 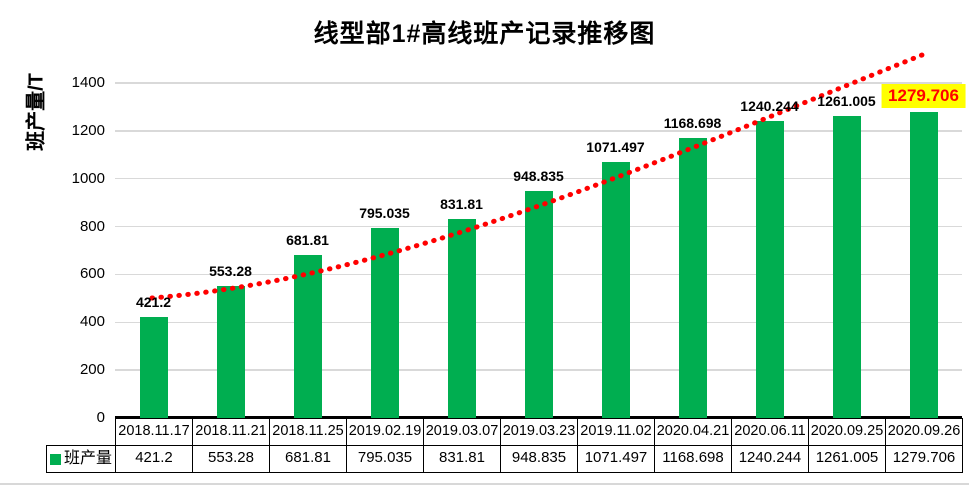 What do you see at coordinates (231, 432) in the screenshot?
I see `date-cell: 2018.11.21` at bounding box center [231, 432].